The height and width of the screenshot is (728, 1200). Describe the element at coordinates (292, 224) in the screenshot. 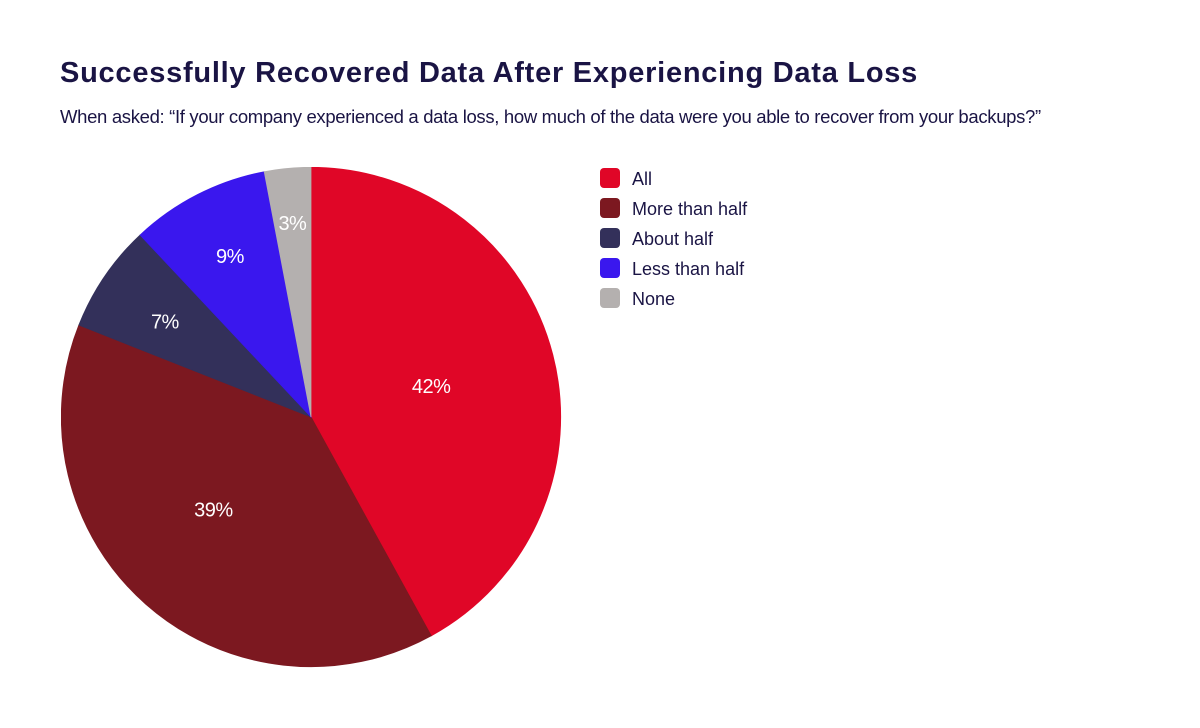

I see `svg-text: 3%` at that location.